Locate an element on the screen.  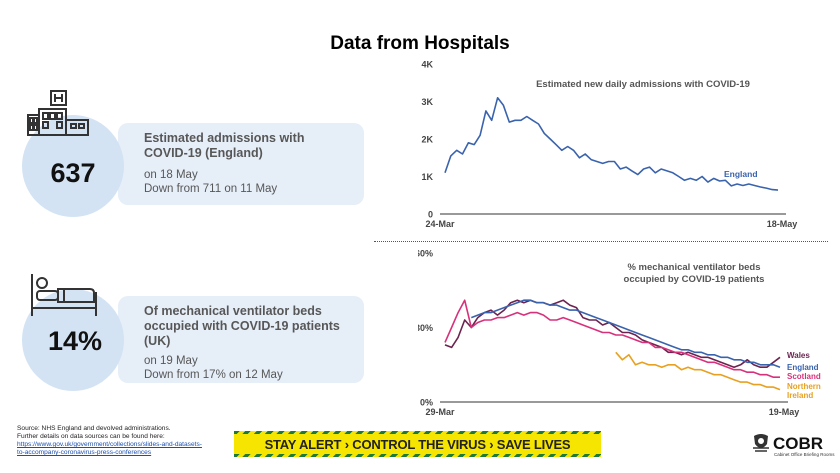
x-tick-label-end: 19-May is located at coordinates (784, 412).